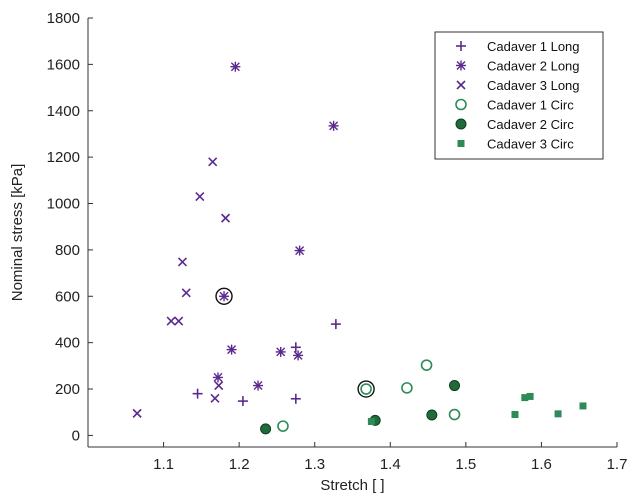 This screenshot has height=497, width=630. Describe the element at coordinates (352, 485) in the screenshot. I see `x-axis-label: Stretch [ ]` at that location.